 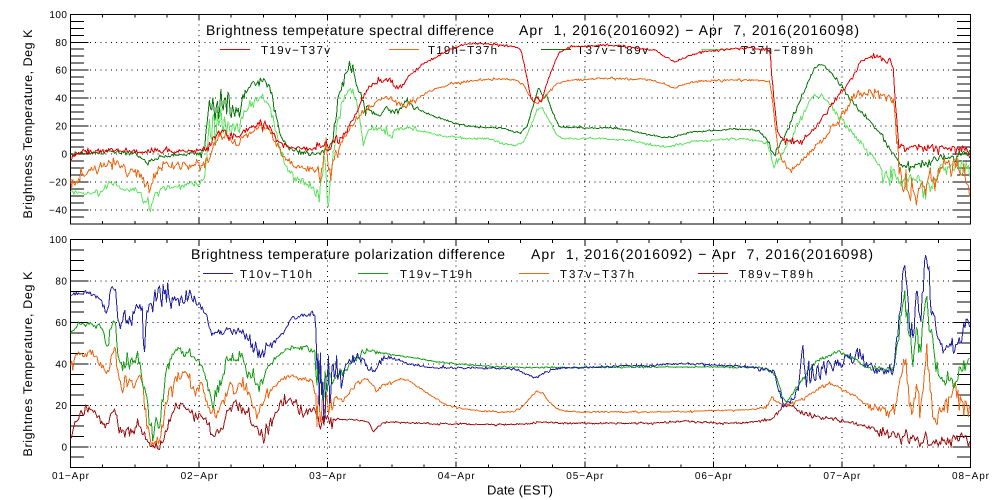 I want to click on svg-text: T19v−T37v, so click(x=295, y=51).